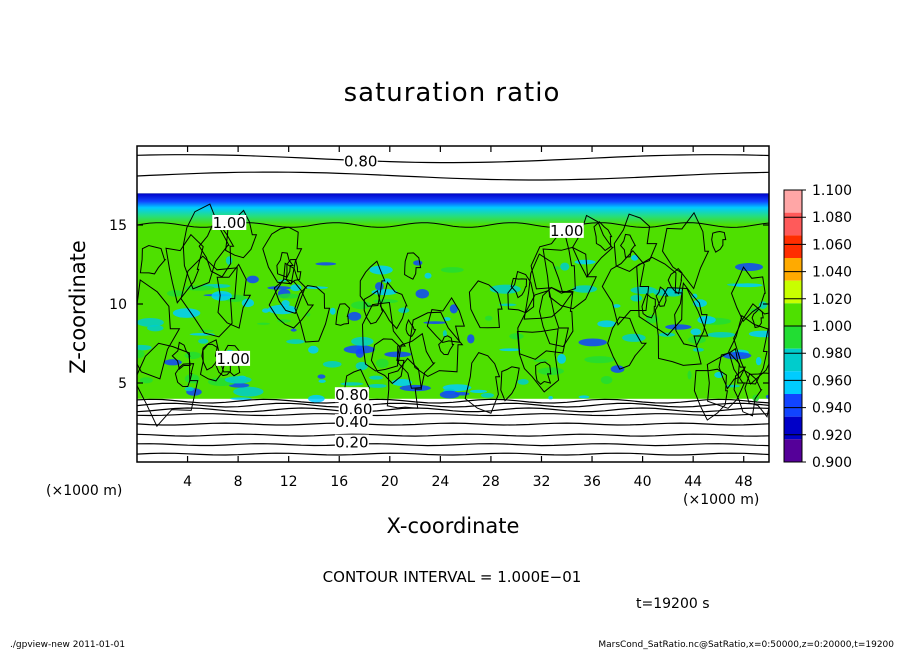  What do you see at coordinates (187, 482) in the screenshot?
I see `x-tick-label: 4` at bounding box center [187, 482].